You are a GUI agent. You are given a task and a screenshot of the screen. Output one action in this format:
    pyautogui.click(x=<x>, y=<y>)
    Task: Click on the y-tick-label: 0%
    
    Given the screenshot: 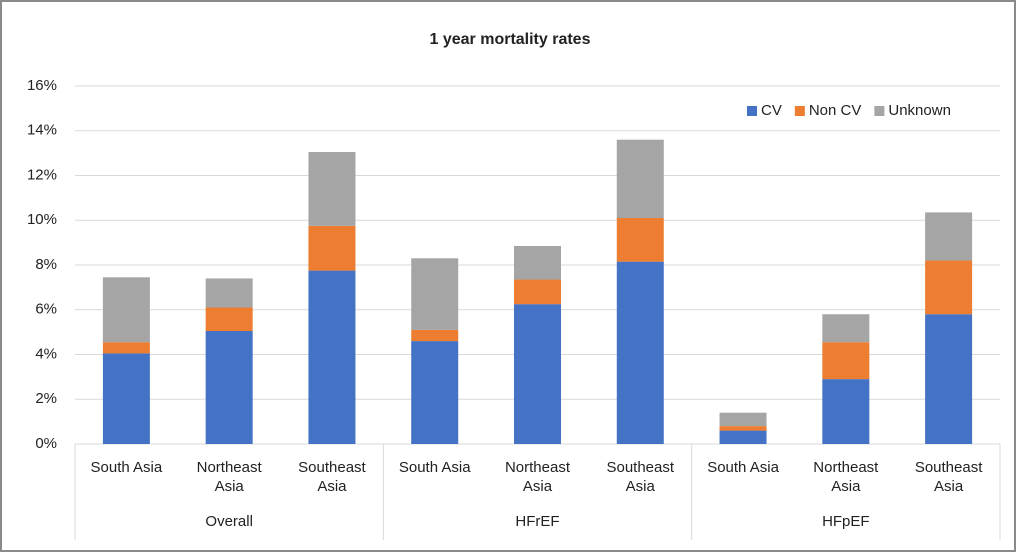 What is the action you would take?
    pyautogui.click(x=46, y=443)
    